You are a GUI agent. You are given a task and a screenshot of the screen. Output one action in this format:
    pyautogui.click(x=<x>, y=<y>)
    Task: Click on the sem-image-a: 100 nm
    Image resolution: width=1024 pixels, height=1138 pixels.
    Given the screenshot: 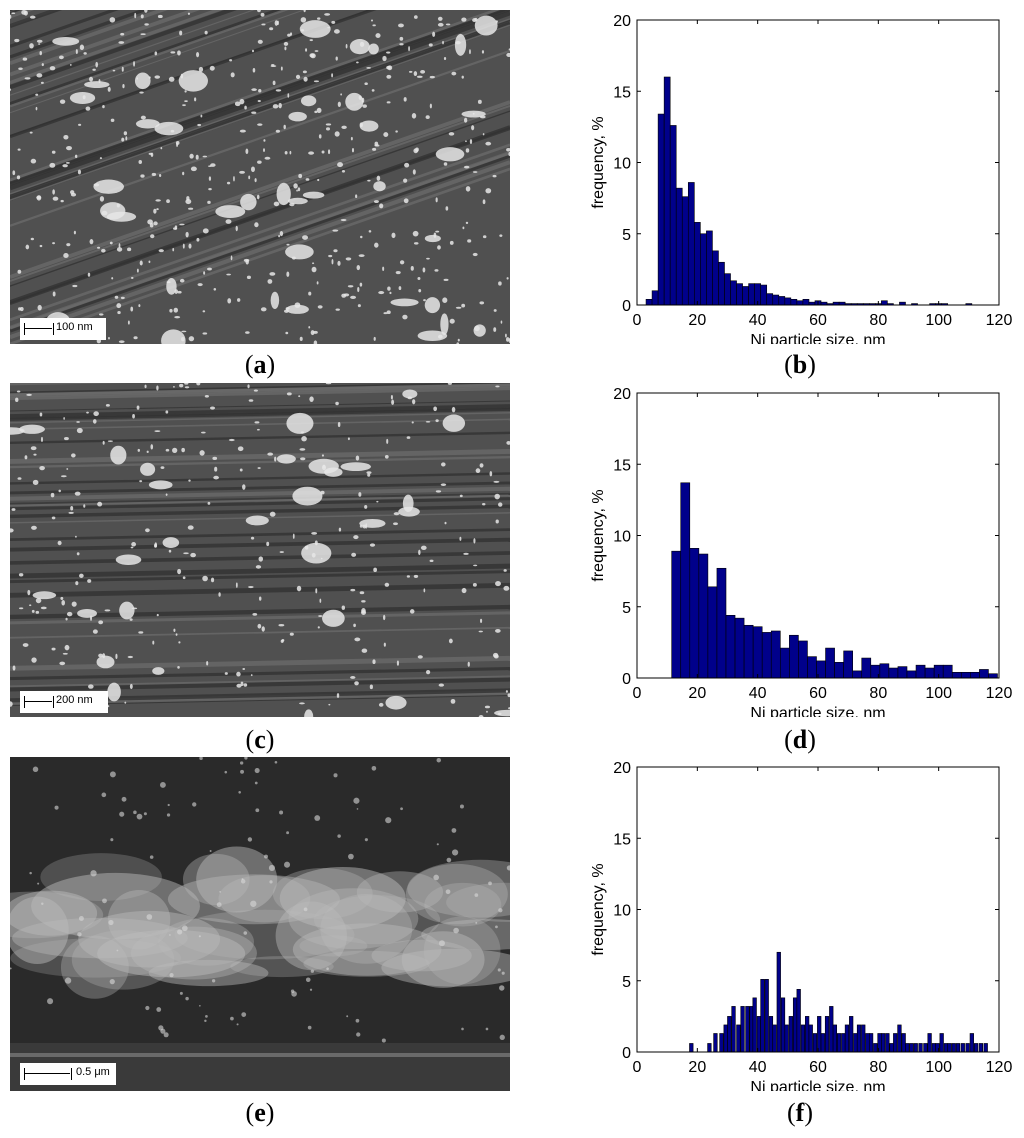 What is the action you would take?
    pyautogui.click(x=260, y=177)
    